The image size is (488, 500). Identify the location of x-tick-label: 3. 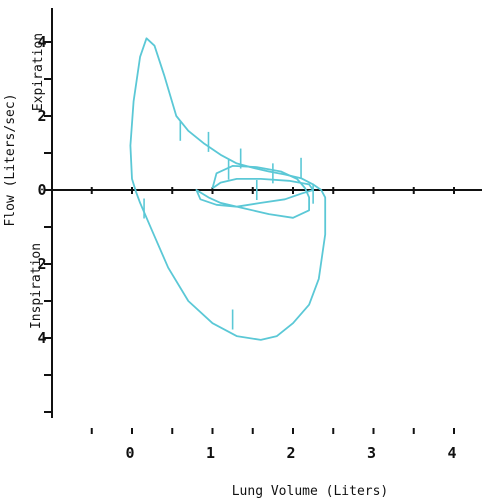
(371, 453).